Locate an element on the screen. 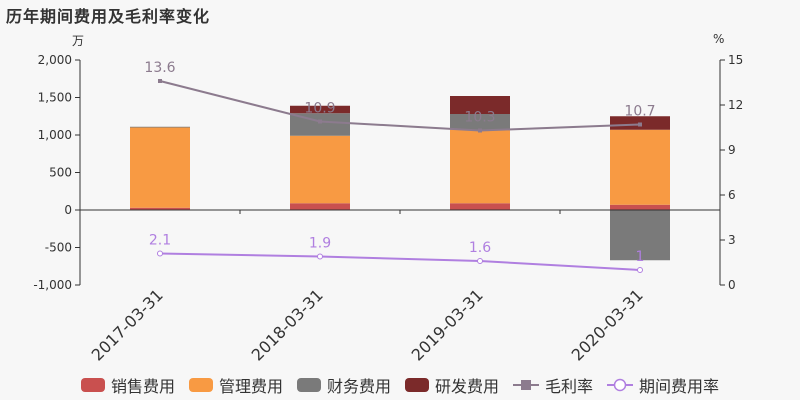 This screenshot has height=400, width=800. legend-item-sales: 销售费用 is located at coordinates (127, 385).